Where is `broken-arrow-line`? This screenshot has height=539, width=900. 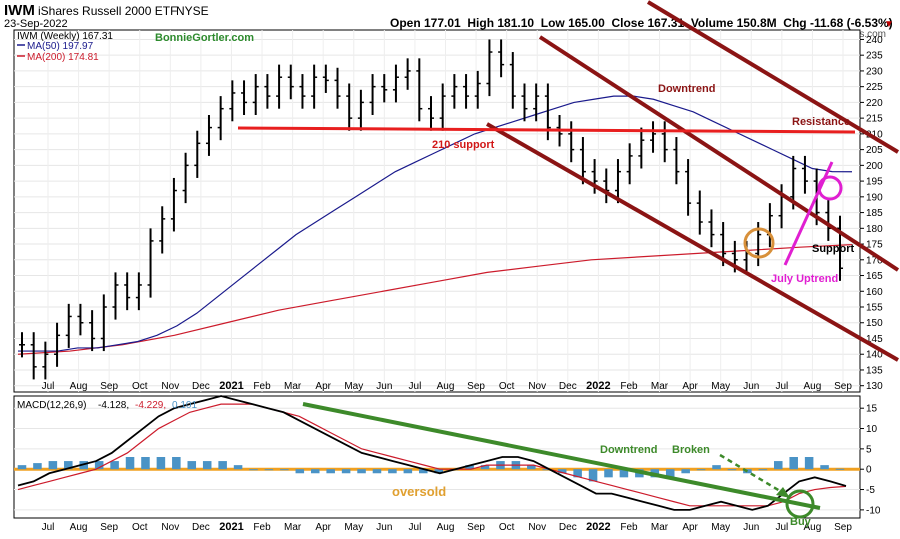
broken-arrow-line is located at coordinates (752, 474).